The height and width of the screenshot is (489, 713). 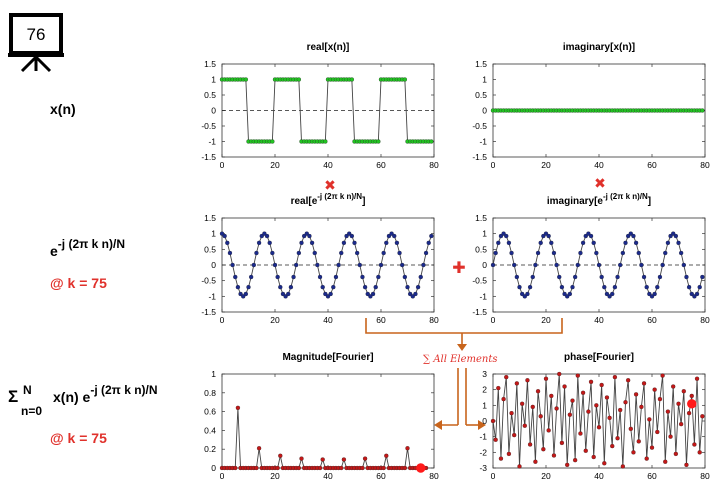 What do you see at coordinates (705, 476) in the screenshot?
I see `x-tick-label: 80` at bounding box center [705, 476].